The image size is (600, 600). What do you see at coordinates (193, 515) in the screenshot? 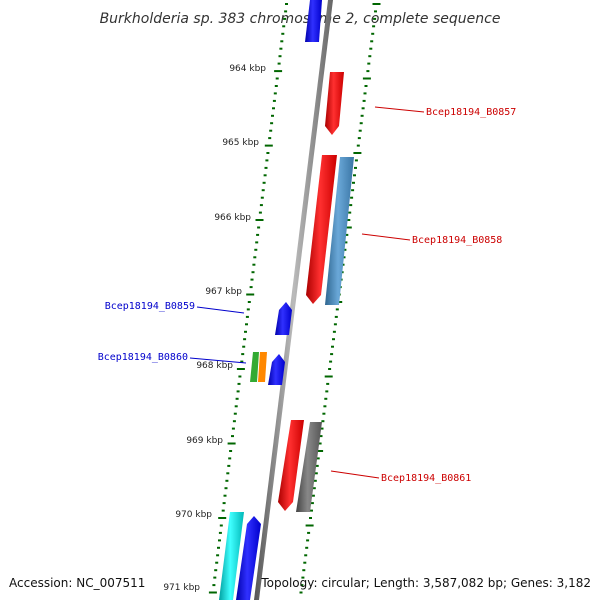
I see `kbp-label-970: 970 kbp` at bounding box center [193, 515].